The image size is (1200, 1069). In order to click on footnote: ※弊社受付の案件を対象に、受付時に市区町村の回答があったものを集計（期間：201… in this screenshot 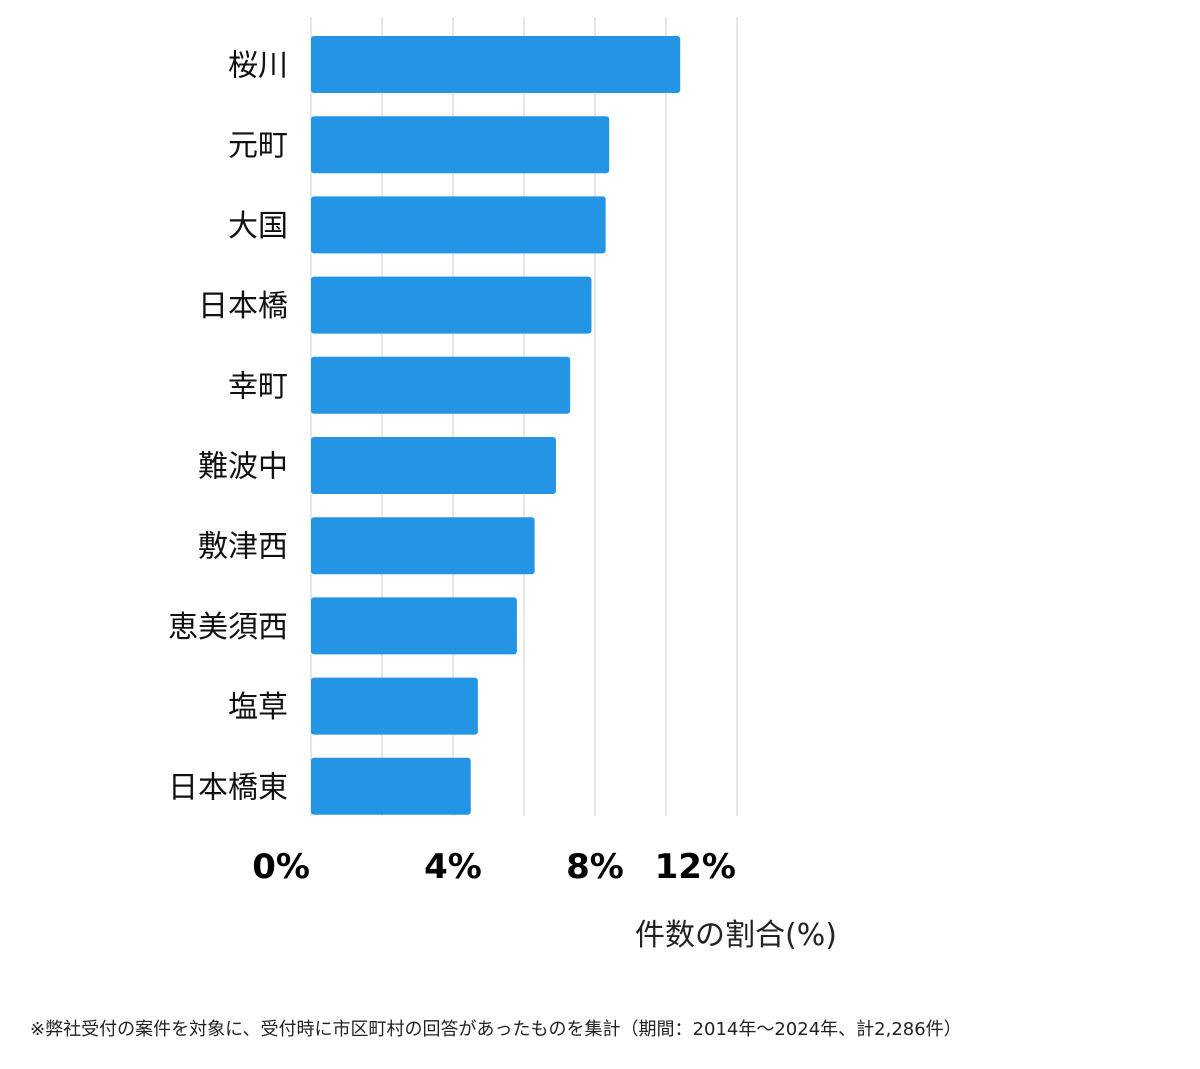, I will do `click(496, 1029)`.